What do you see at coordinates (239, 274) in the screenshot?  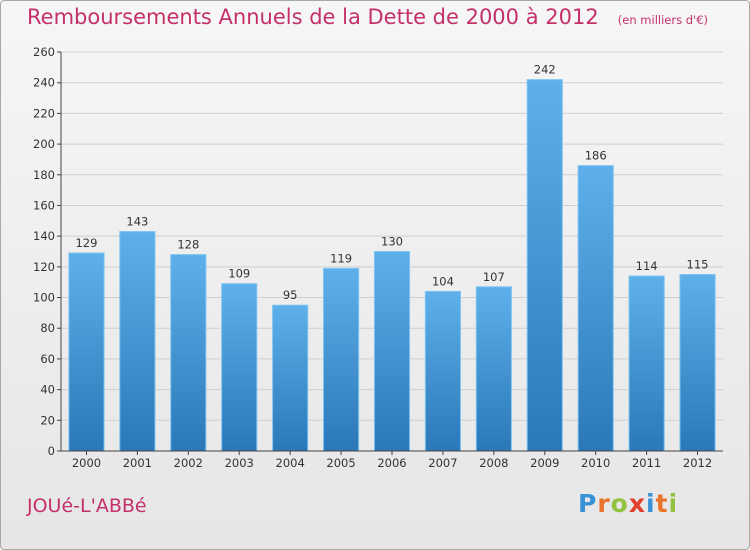 I see `data-label: 109` at bounding box center [239, 274].